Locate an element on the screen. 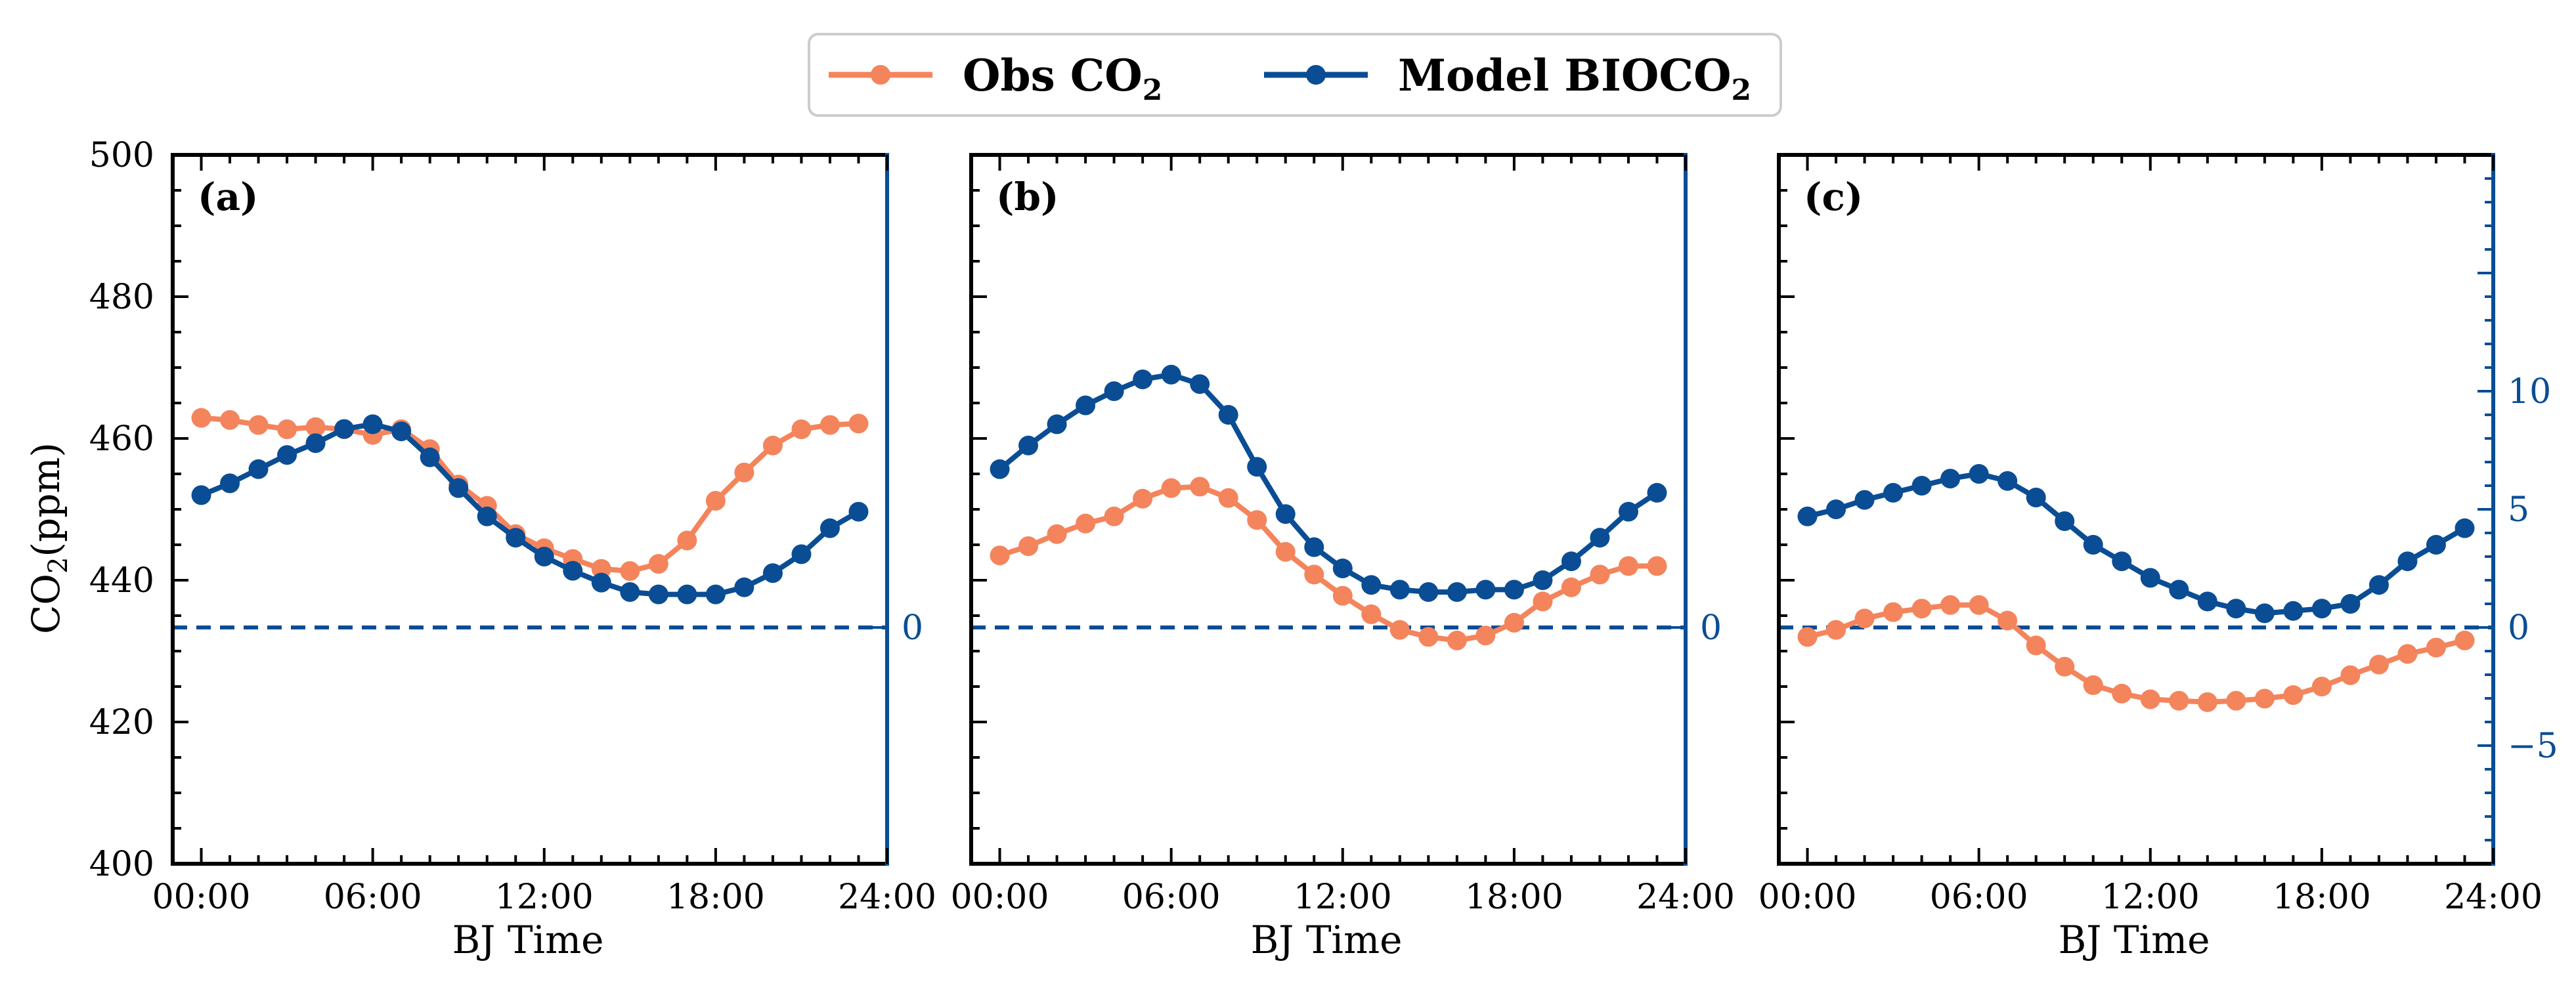 This screenshot has width=2576, height=997. legend-model-text: Model BIOCO is located at coordinates (1564, 76).